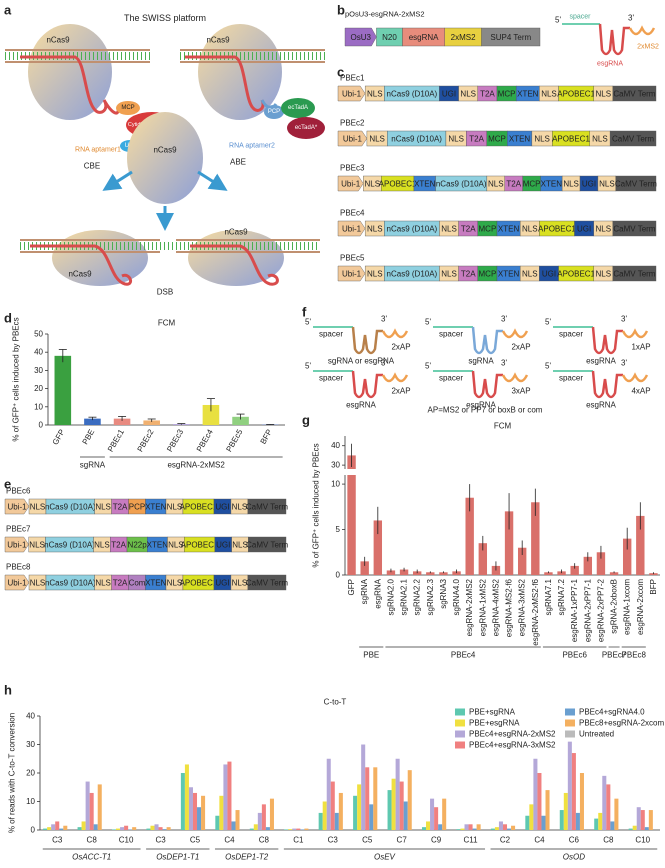  What do you see at coordinates (610, 64) in the screenshot?
I see `label: esgRNA` at bounding box center [610, 64].